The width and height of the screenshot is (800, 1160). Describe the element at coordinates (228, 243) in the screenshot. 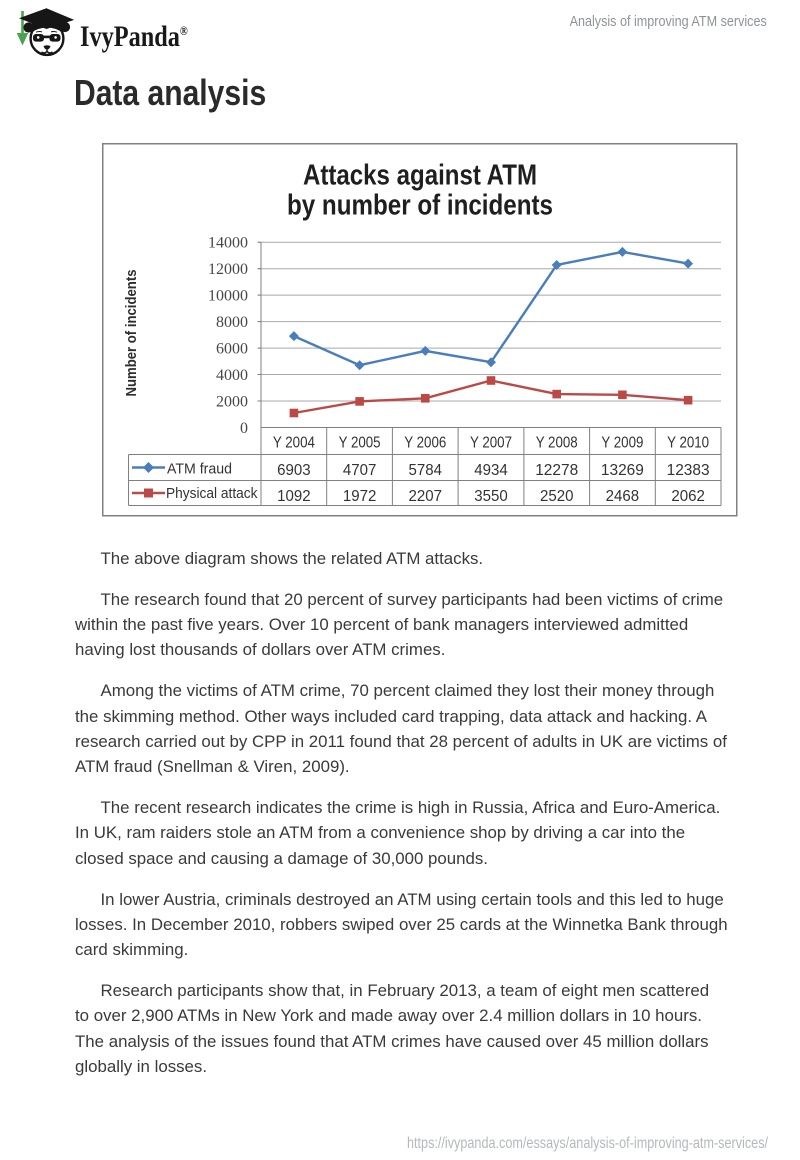

I see `svg-text: 14000` at that location.